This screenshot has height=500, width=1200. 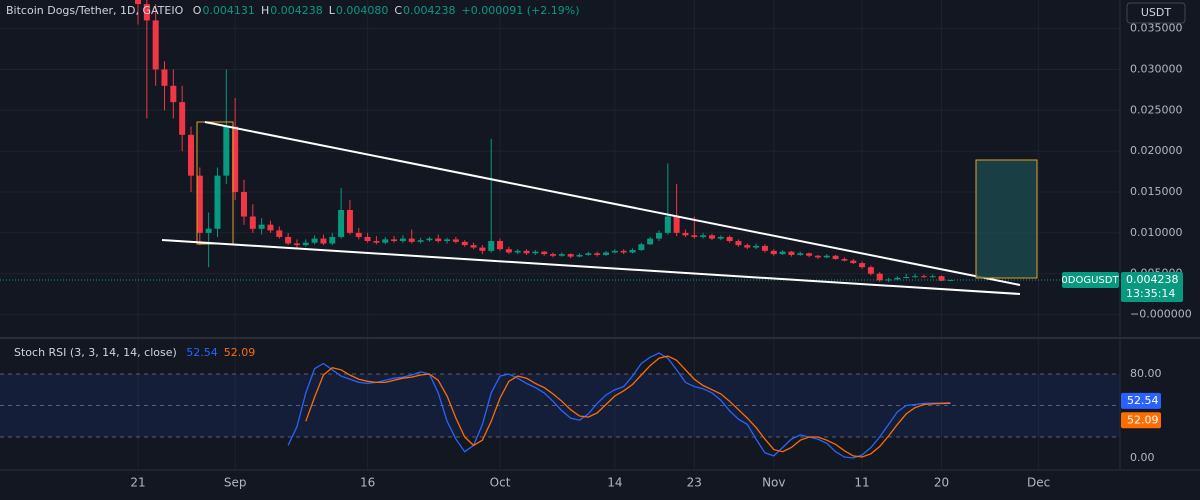 I want to click on ohlc-key: O, so click(x=197, y=10).